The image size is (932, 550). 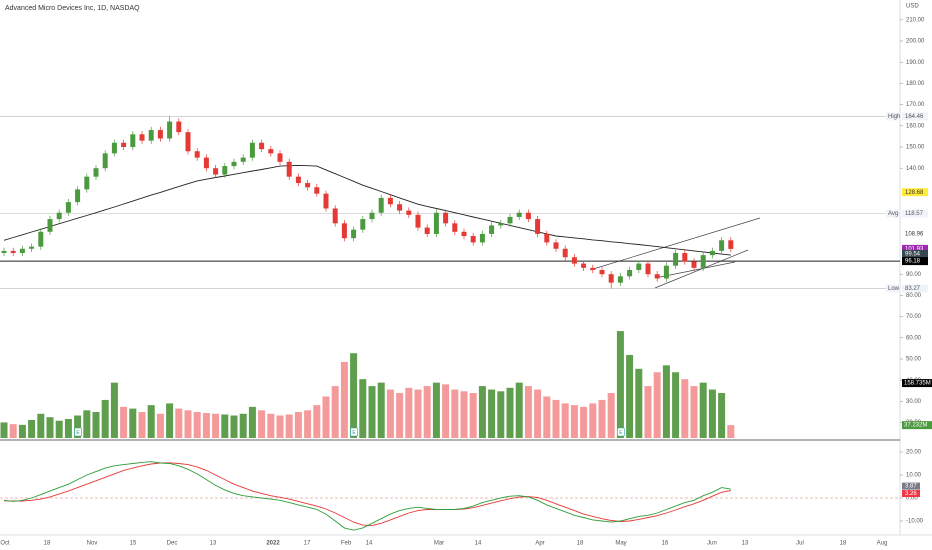 I want to click on x-tick-label: Nov, so click(x=92, y=544).